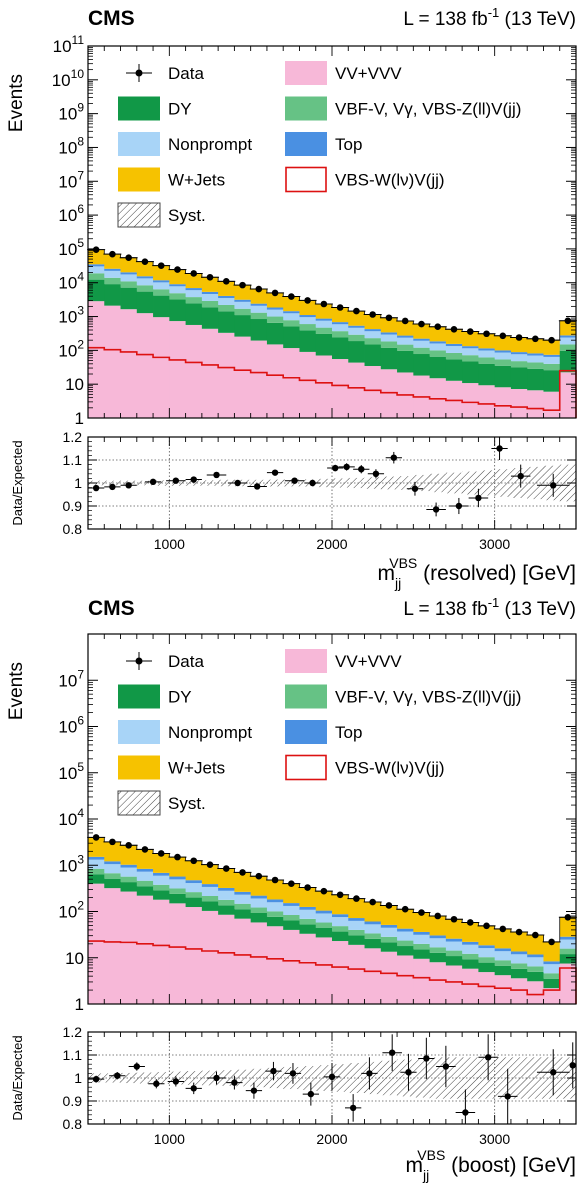 This screenshot has width=580, height=1187. What do you see at coordinates (80, 674) in the screenshot?
I see `y-tick-exp-7: 7` at bounding box center [80, 674].